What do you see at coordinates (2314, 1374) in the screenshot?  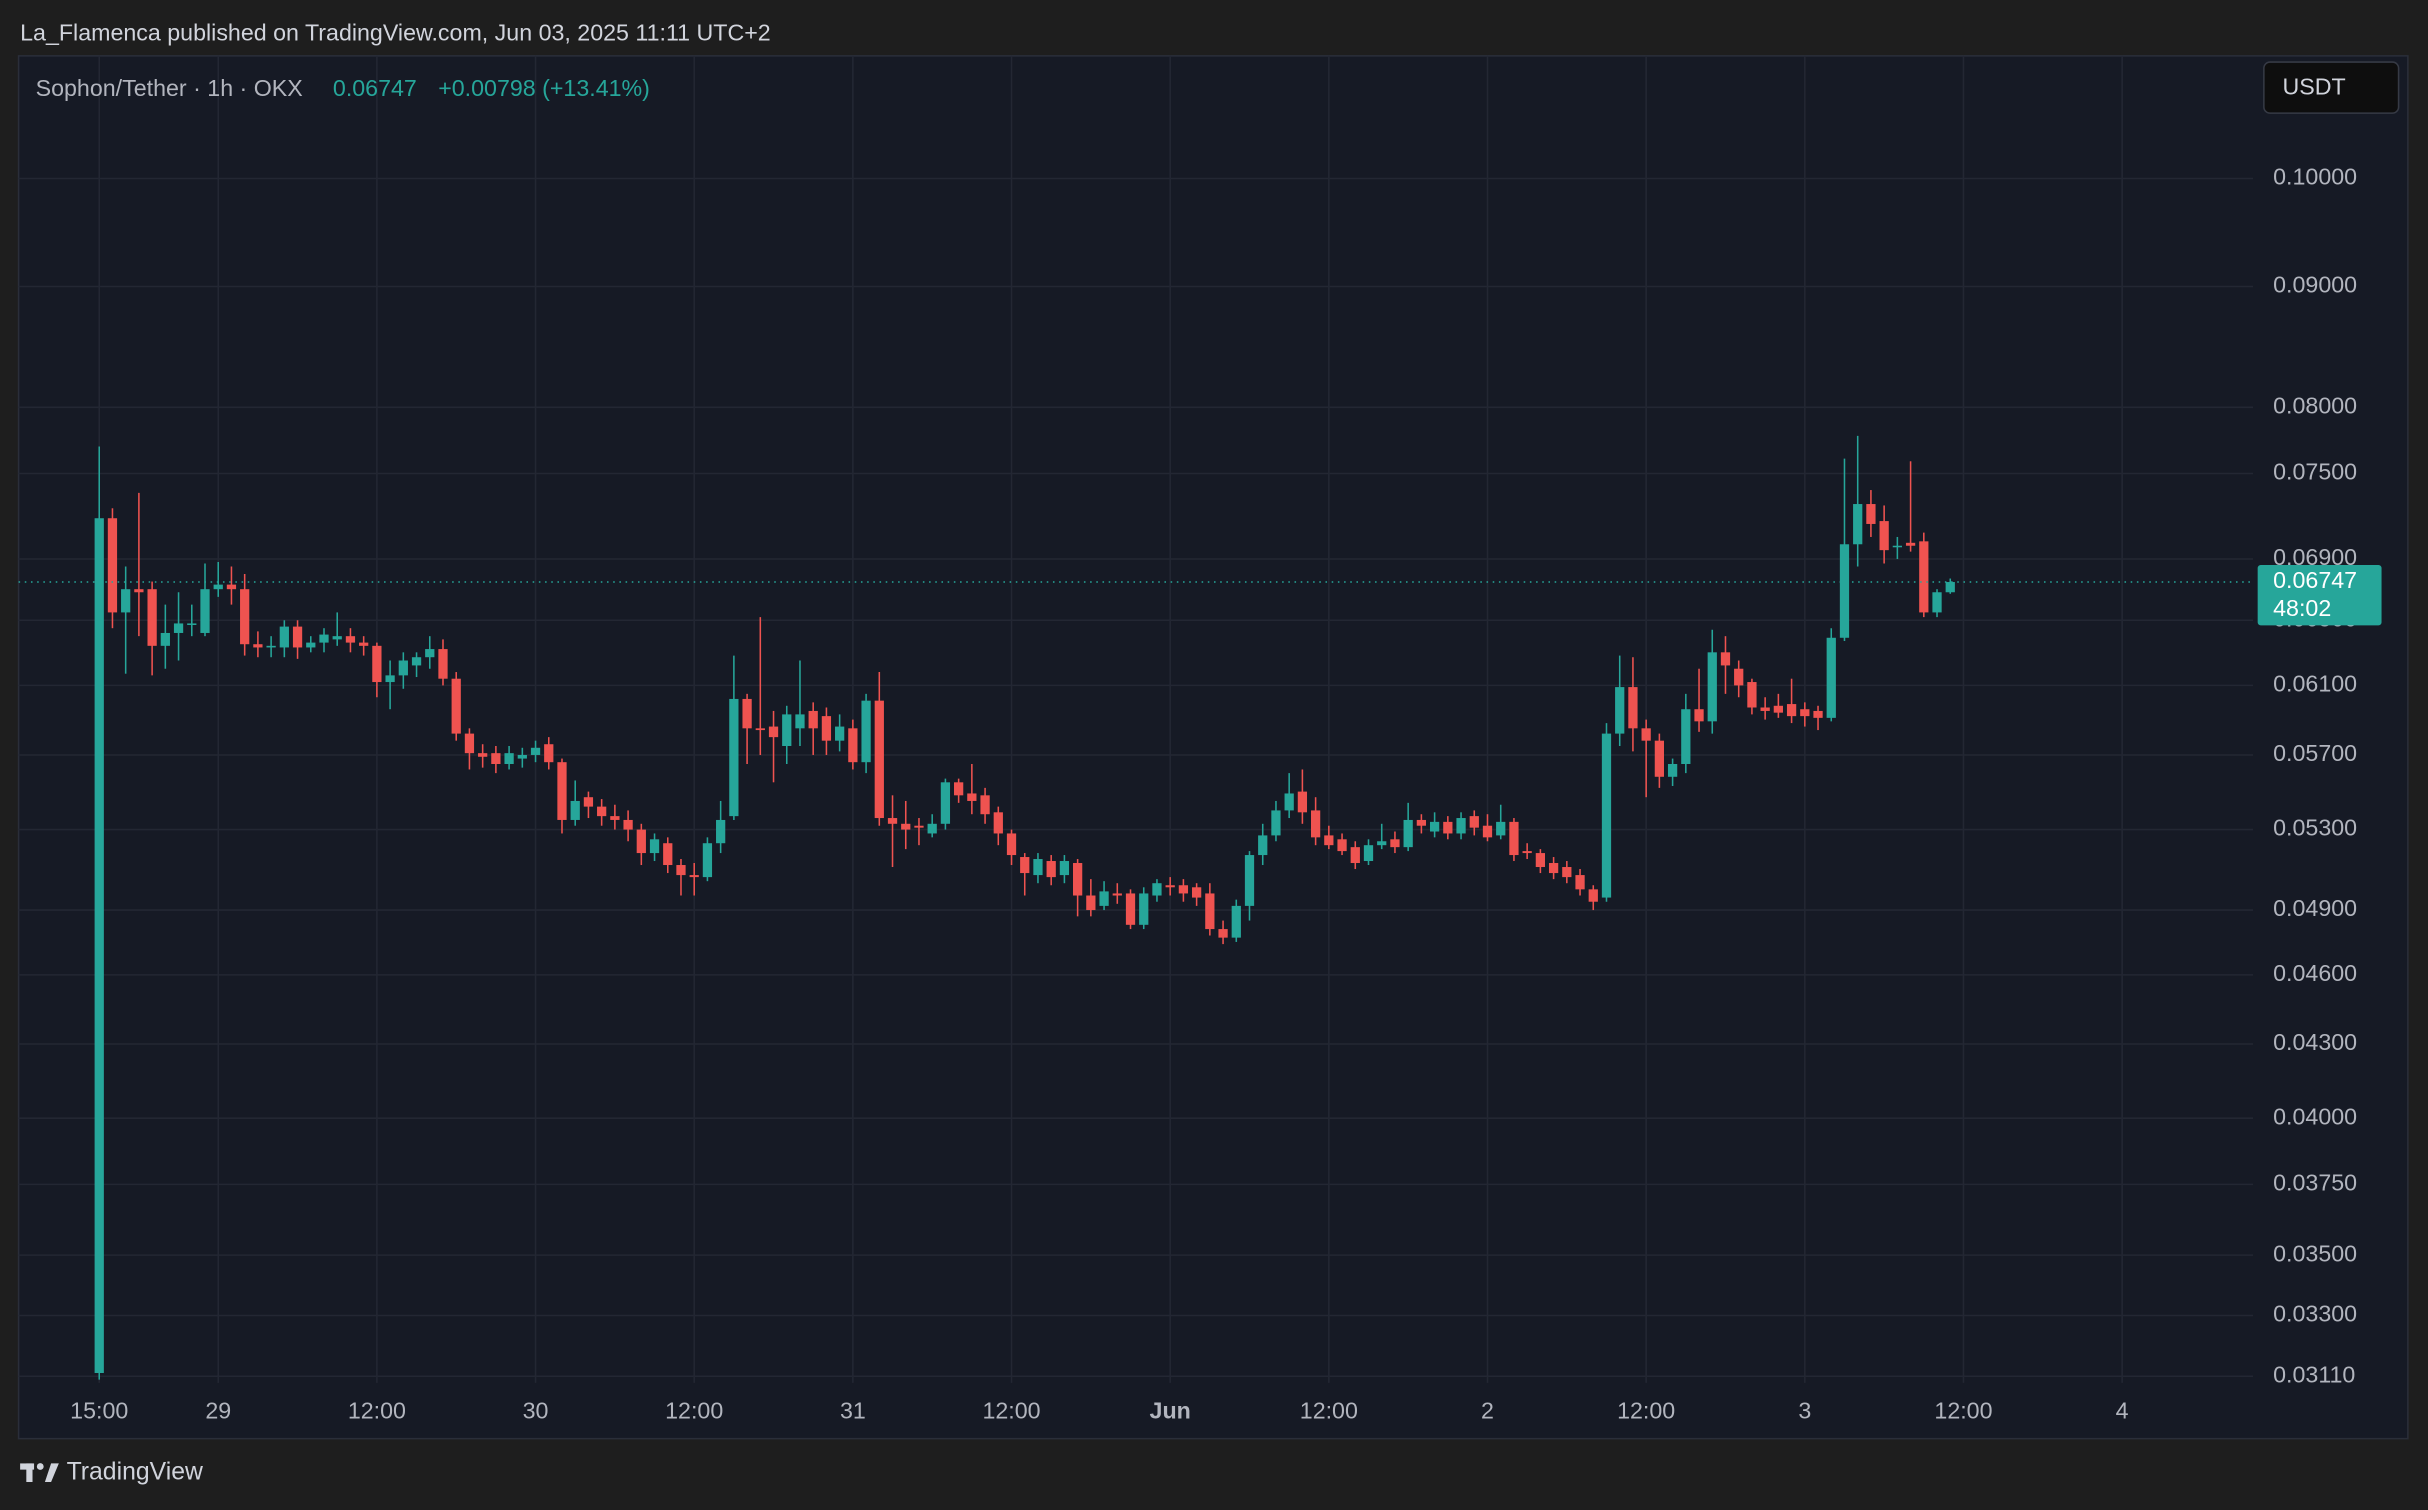 I see `y-tick-label: 0.03110` at bounding box center [2314, 1374].